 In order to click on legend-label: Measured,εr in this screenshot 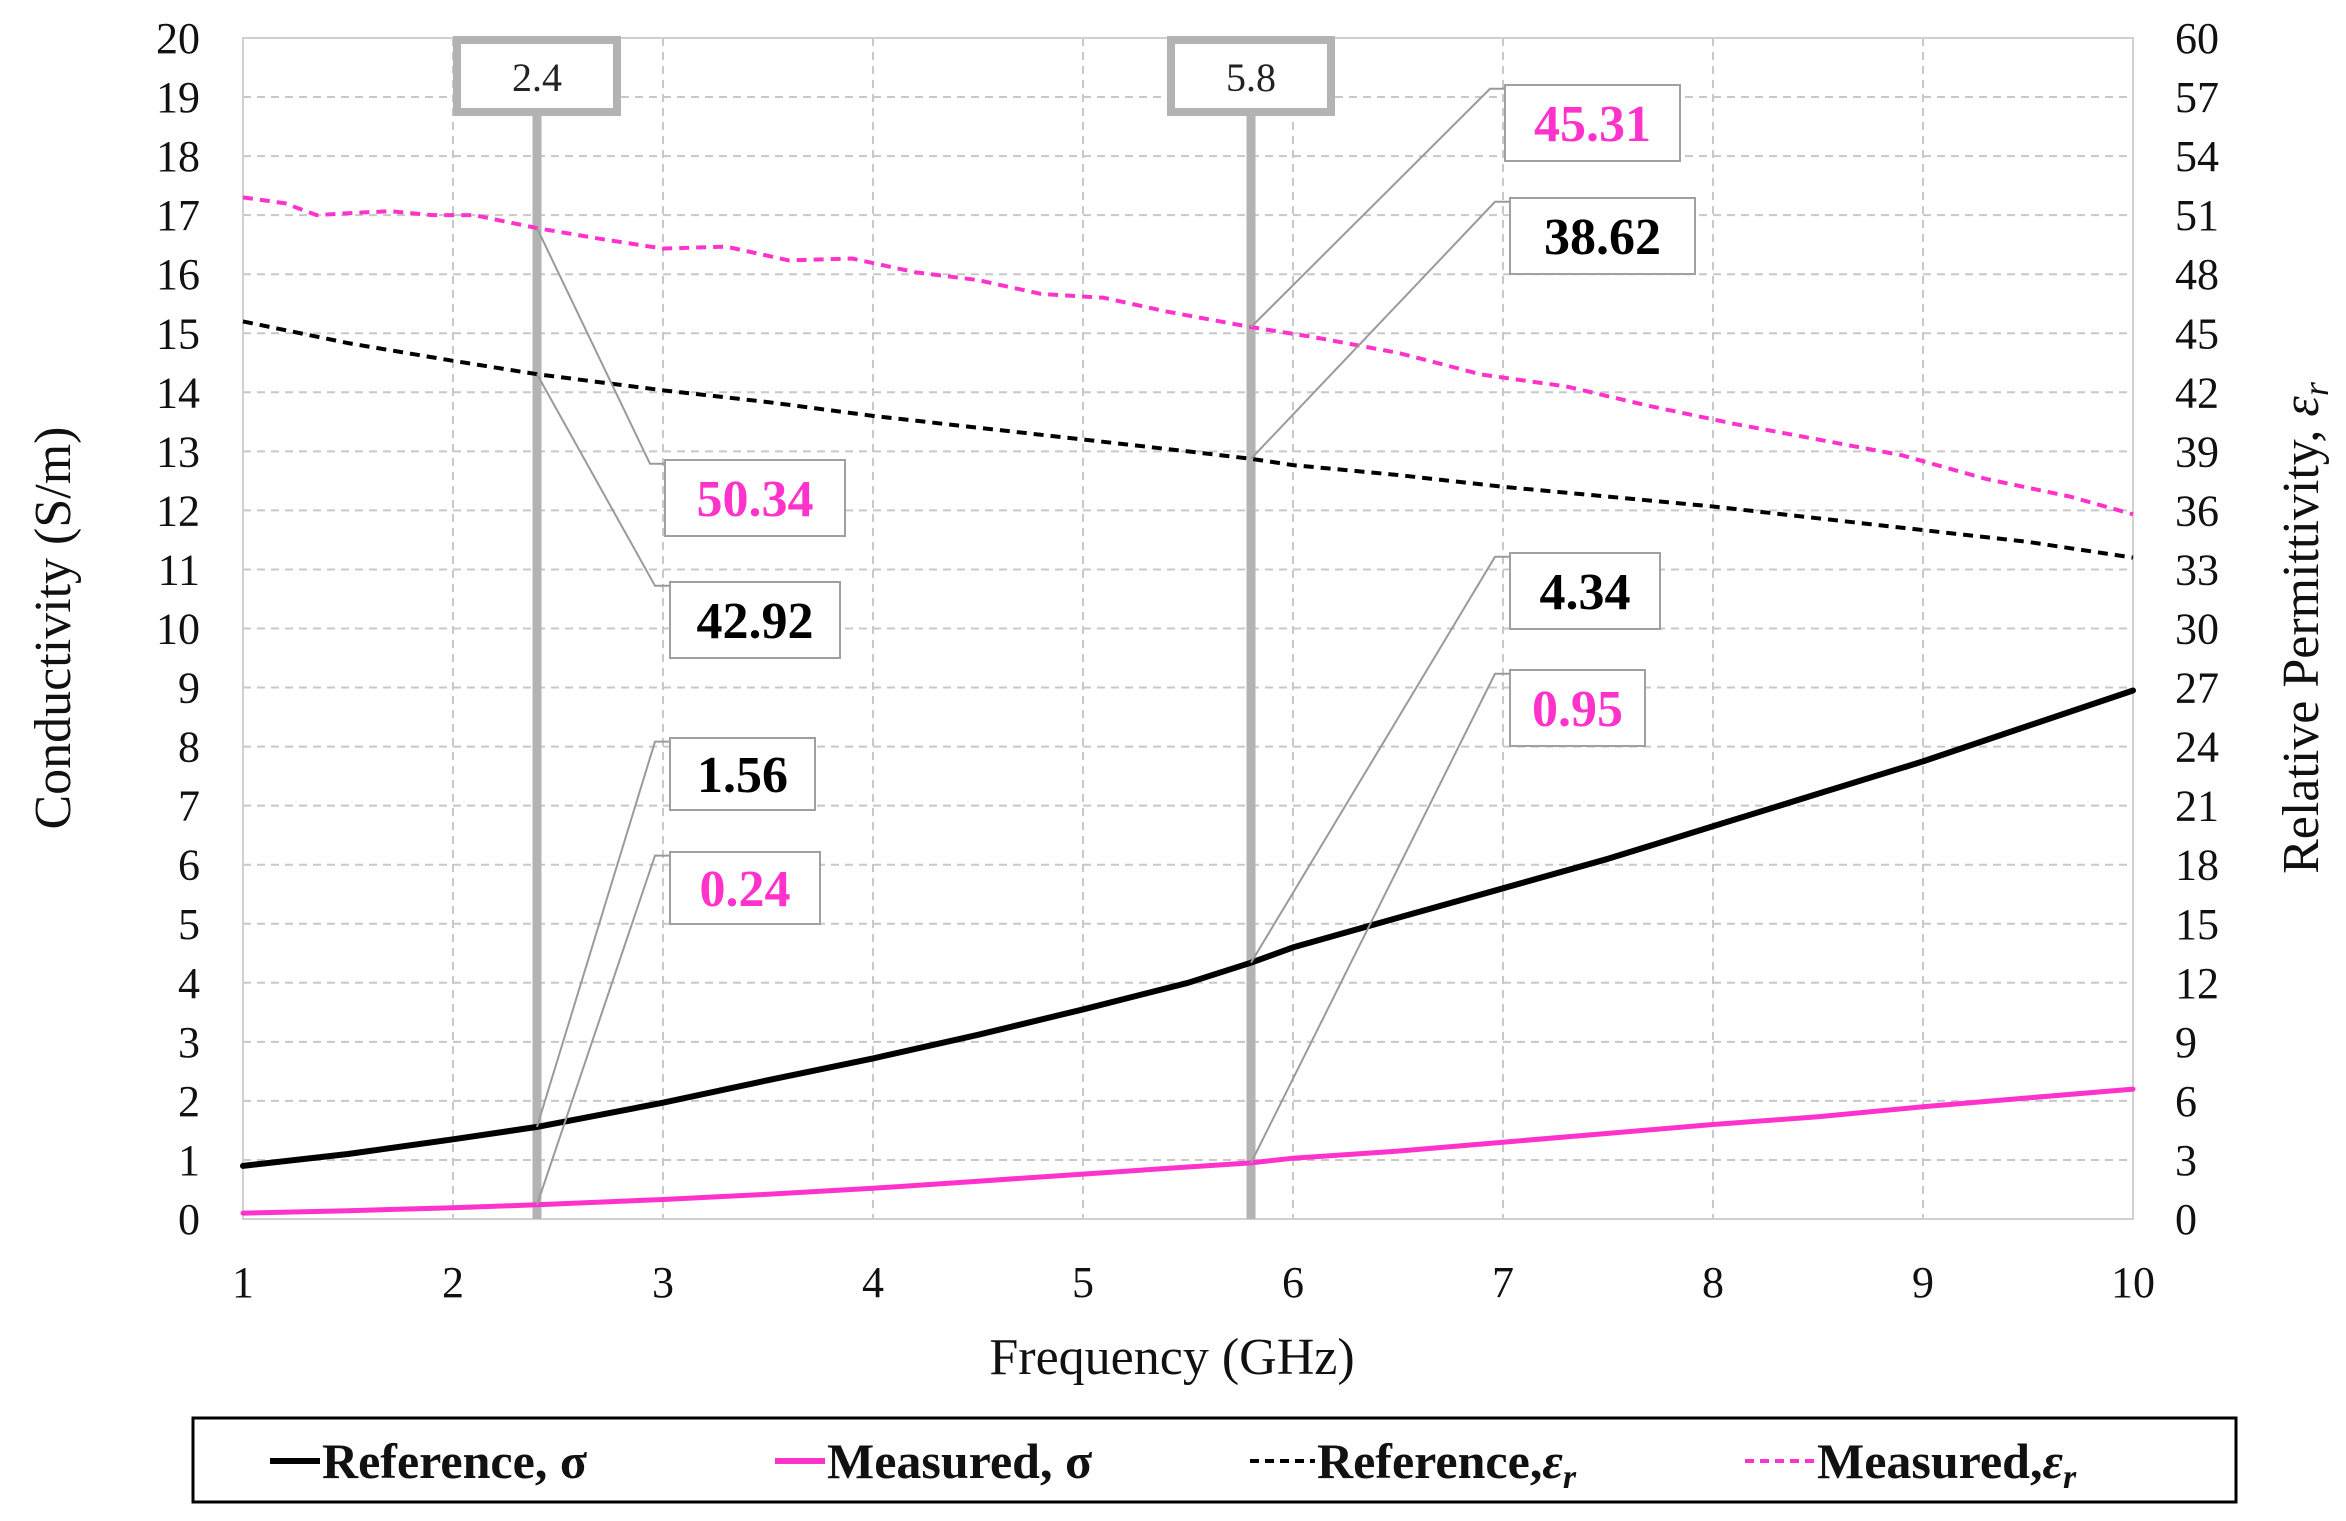, I will do `click(1947, 1464)`.